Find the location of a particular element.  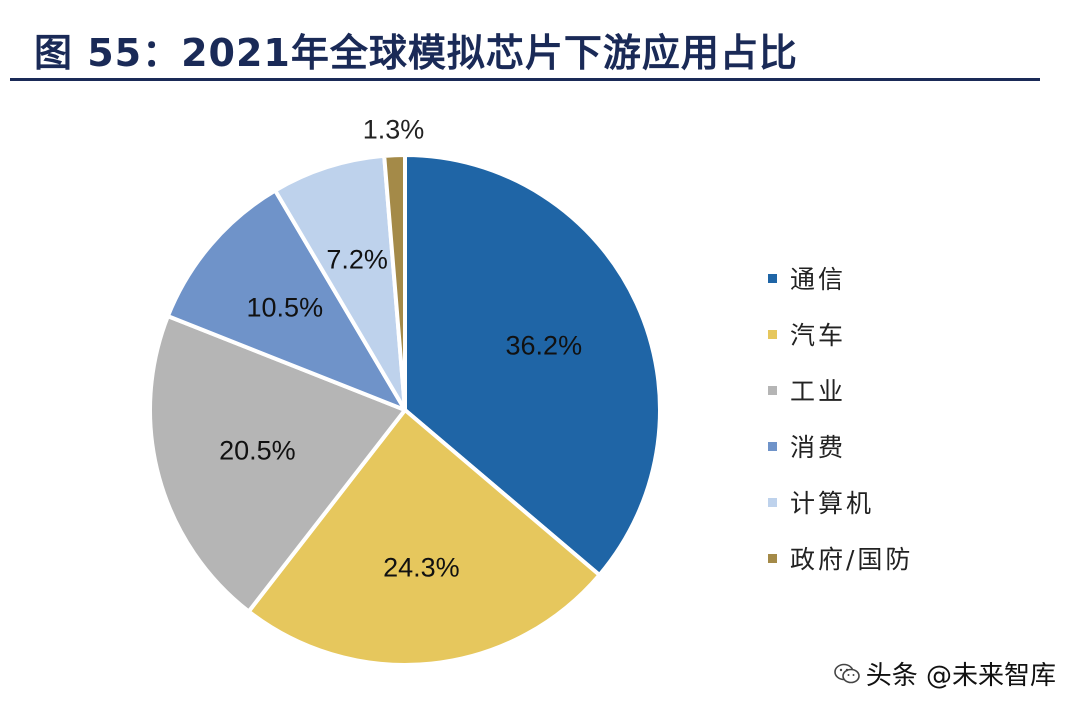

legend-label: 消费 is located at coordinates (818, 447).